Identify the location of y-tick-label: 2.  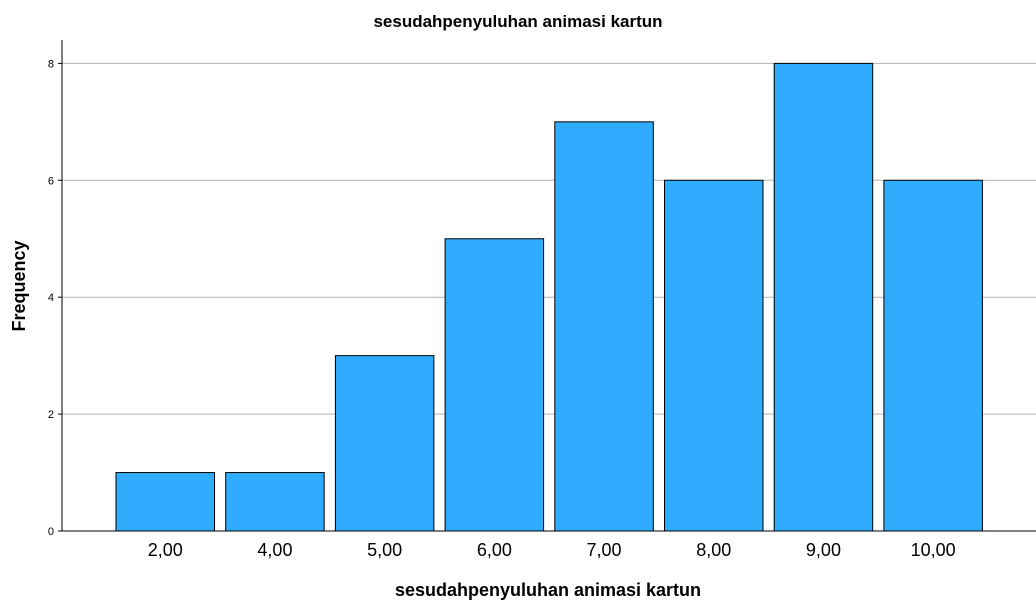
(51, 415).